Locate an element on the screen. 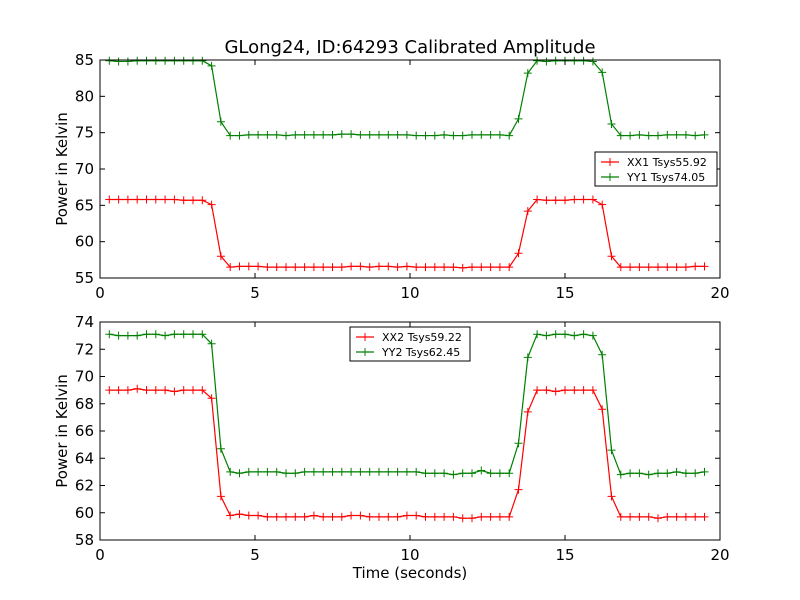 The height and width of the screenshot is (600, 800). top-legend-box is located at coordinates (656, 169).